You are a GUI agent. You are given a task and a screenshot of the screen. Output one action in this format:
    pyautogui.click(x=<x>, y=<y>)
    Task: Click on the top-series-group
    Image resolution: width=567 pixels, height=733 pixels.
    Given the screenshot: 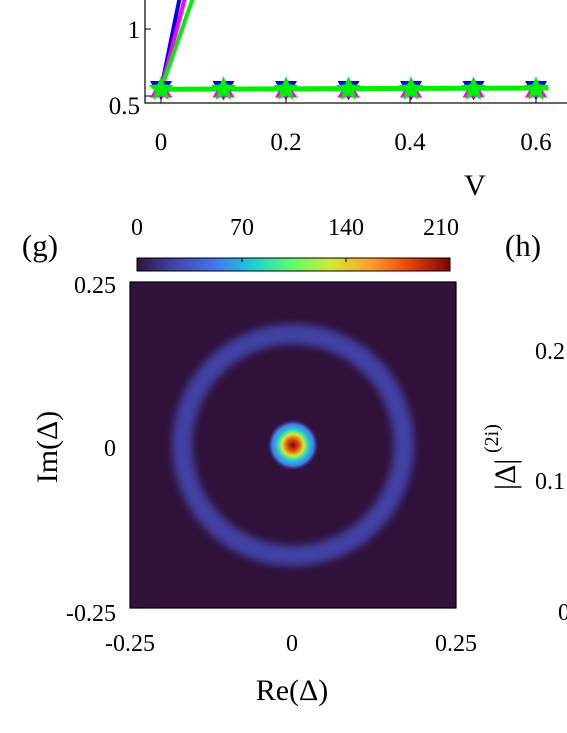 What is the action you would take?
    pyautogui.click(x=354, y=46)
    